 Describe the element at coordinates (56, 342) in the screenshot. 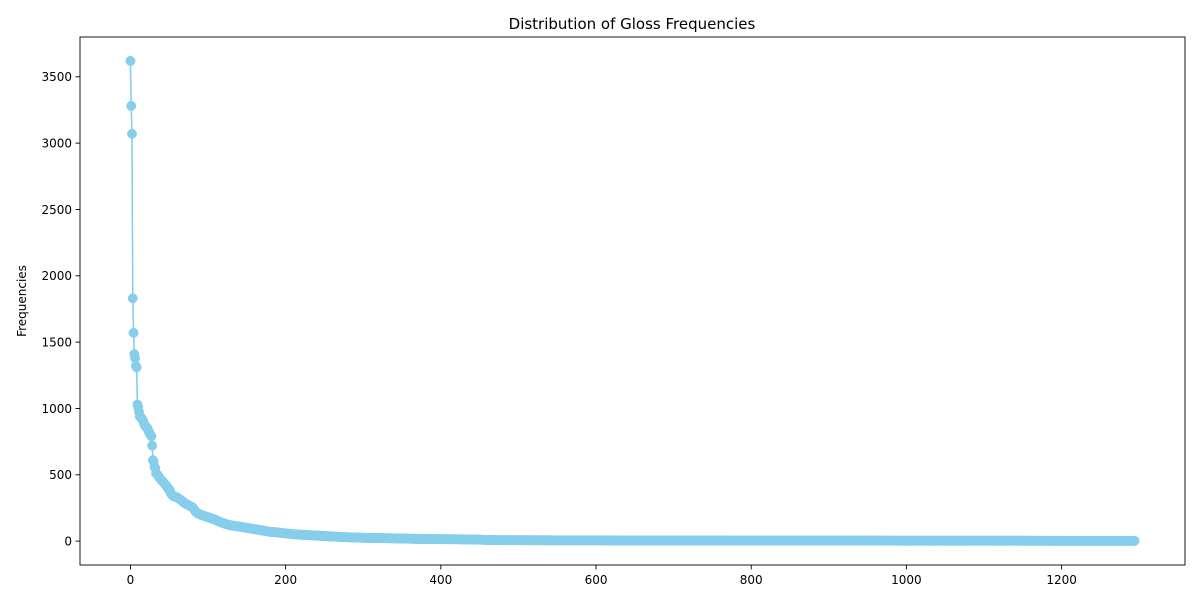

I see `y-tick-label: 1500` at that location.